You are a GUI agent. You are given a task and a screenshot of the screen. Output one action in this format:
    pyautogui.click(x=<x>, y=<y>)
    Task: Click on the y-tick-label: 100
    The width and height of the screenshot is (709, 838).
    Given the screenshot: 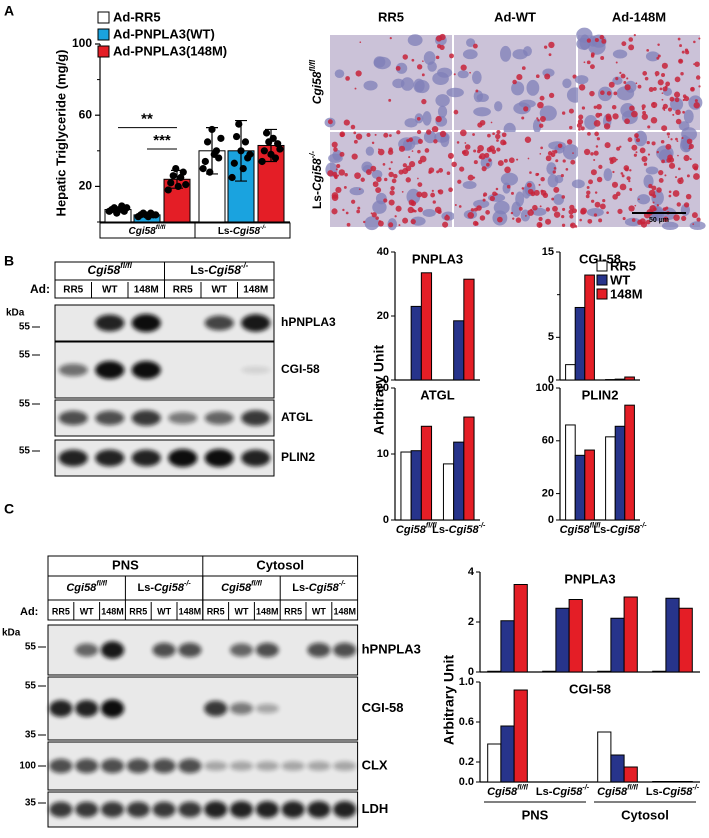 What is the action you would take?
    pyautogui.click(x=82, y=43)
    